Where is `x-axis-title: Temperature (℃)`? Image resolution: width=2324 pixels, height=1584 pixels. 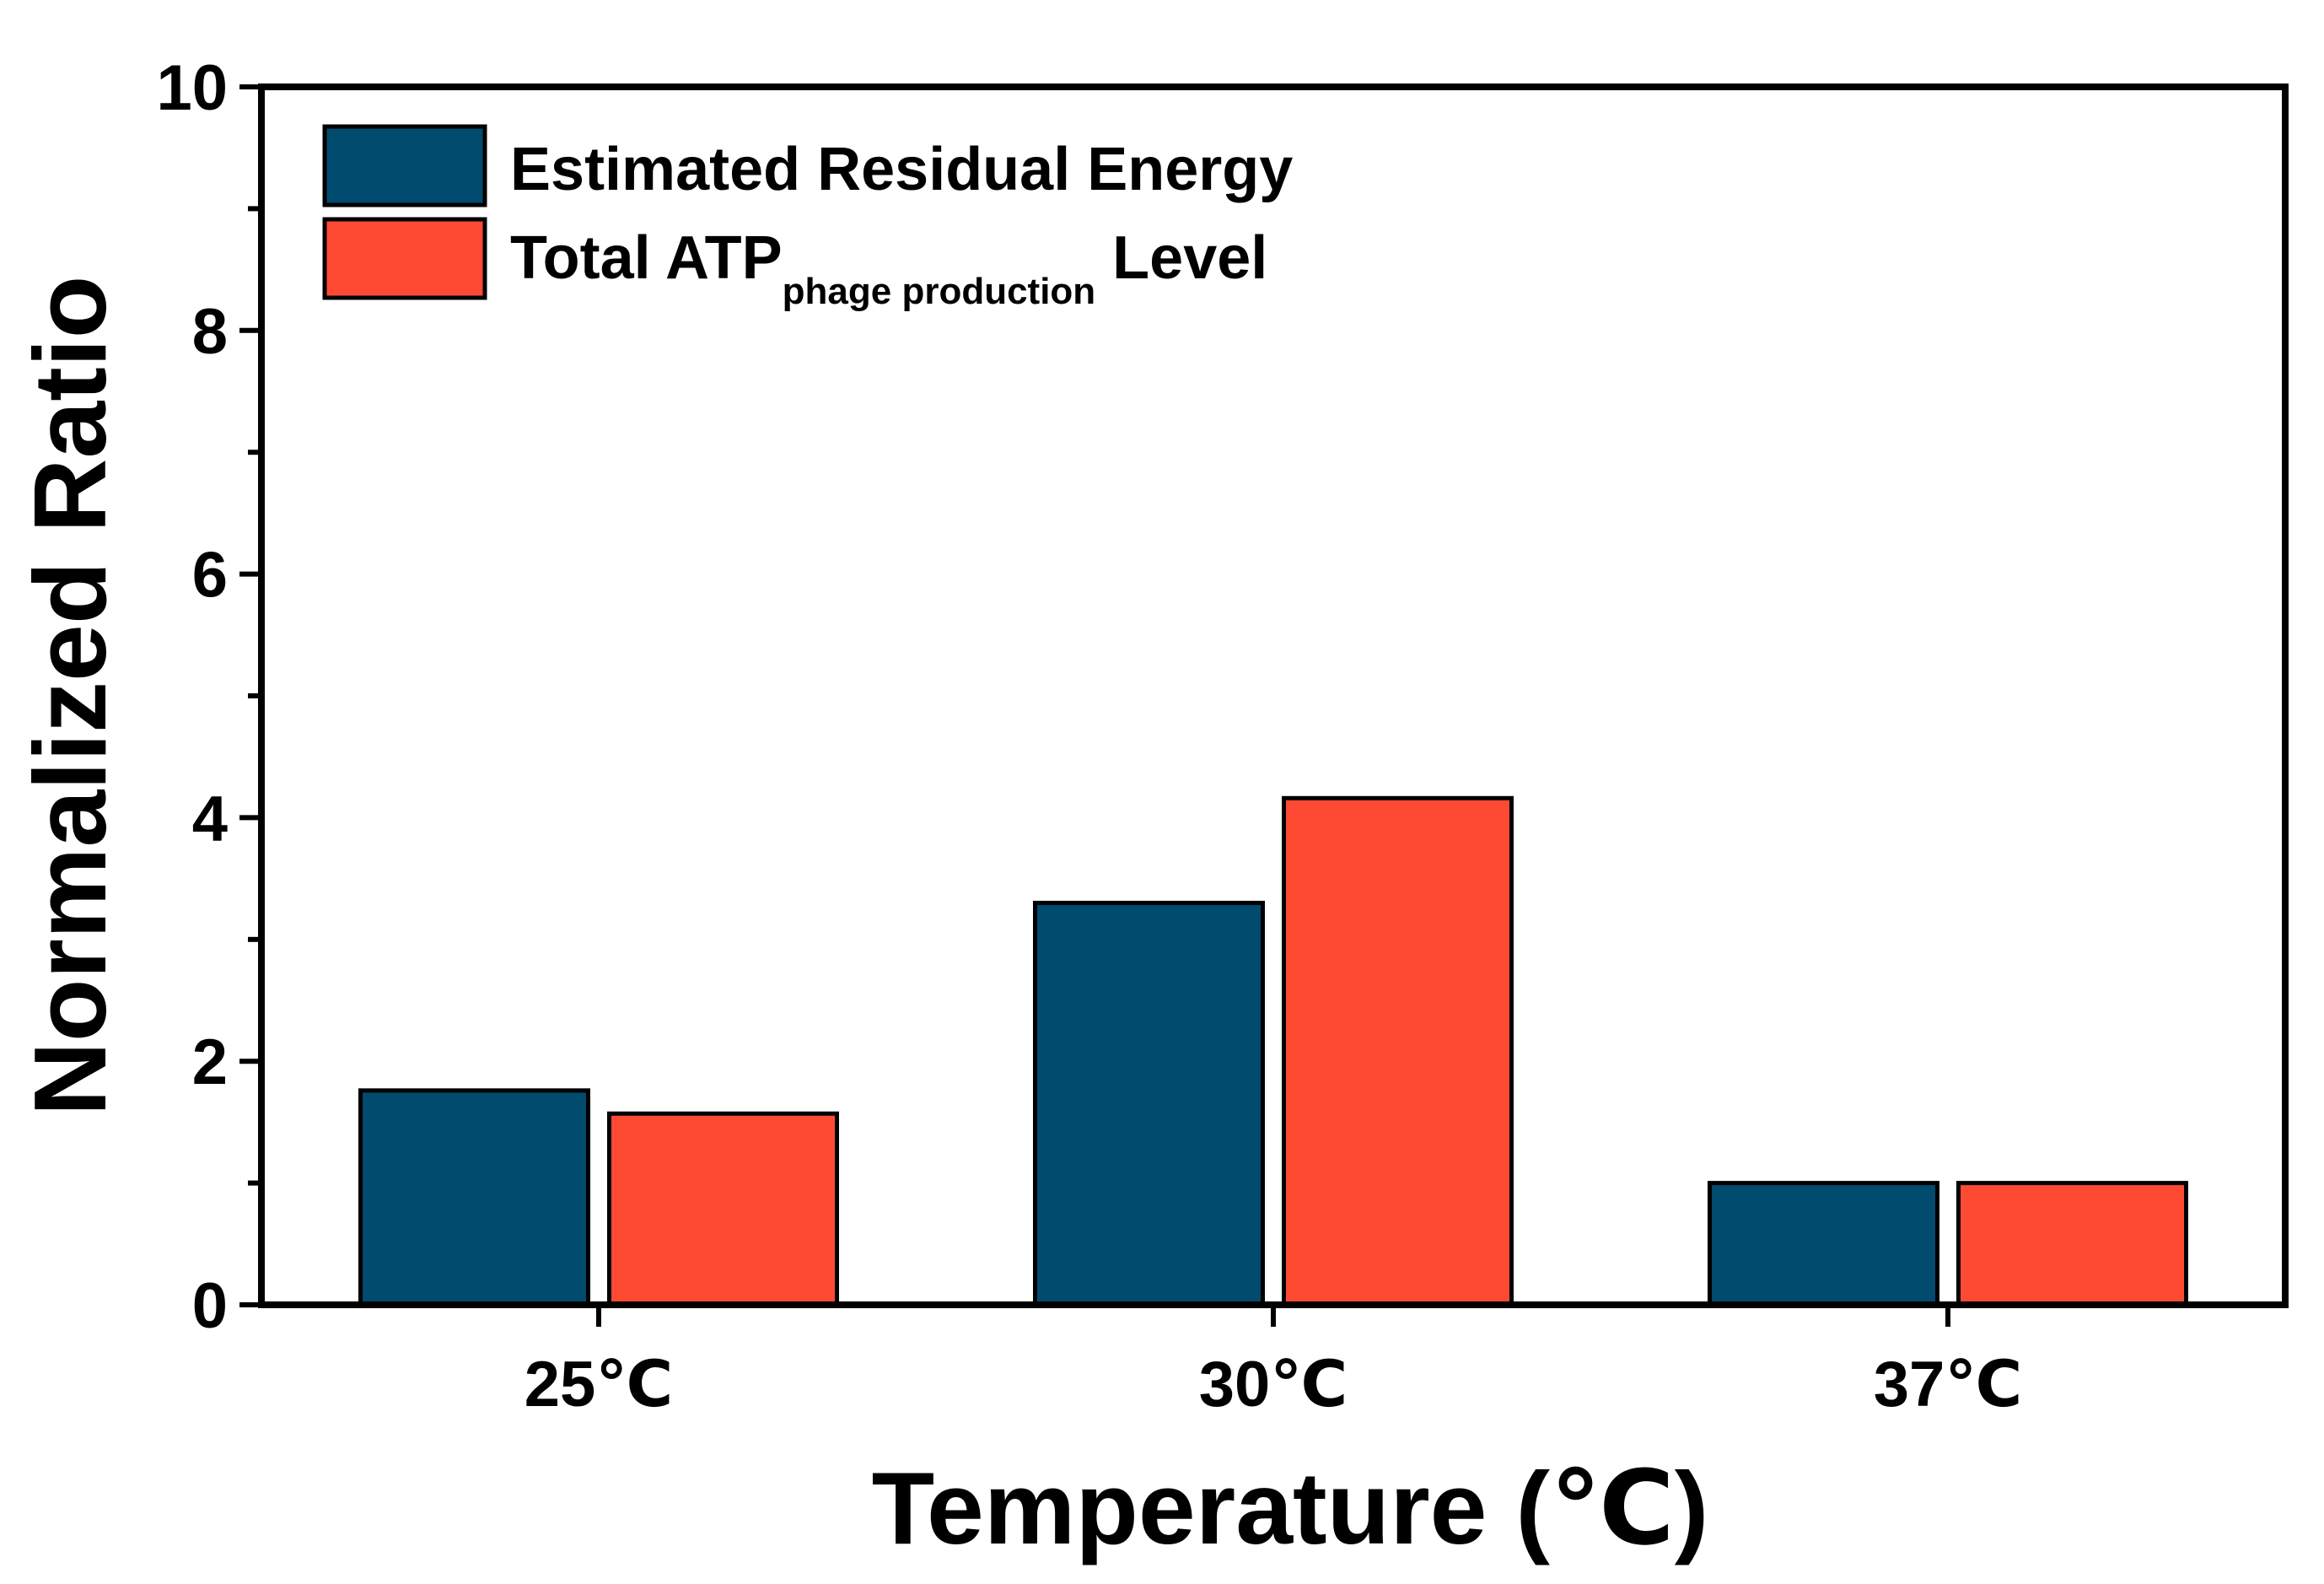
x-axis-title: Temperature (℃) is located at coordinates (1290, 1508).